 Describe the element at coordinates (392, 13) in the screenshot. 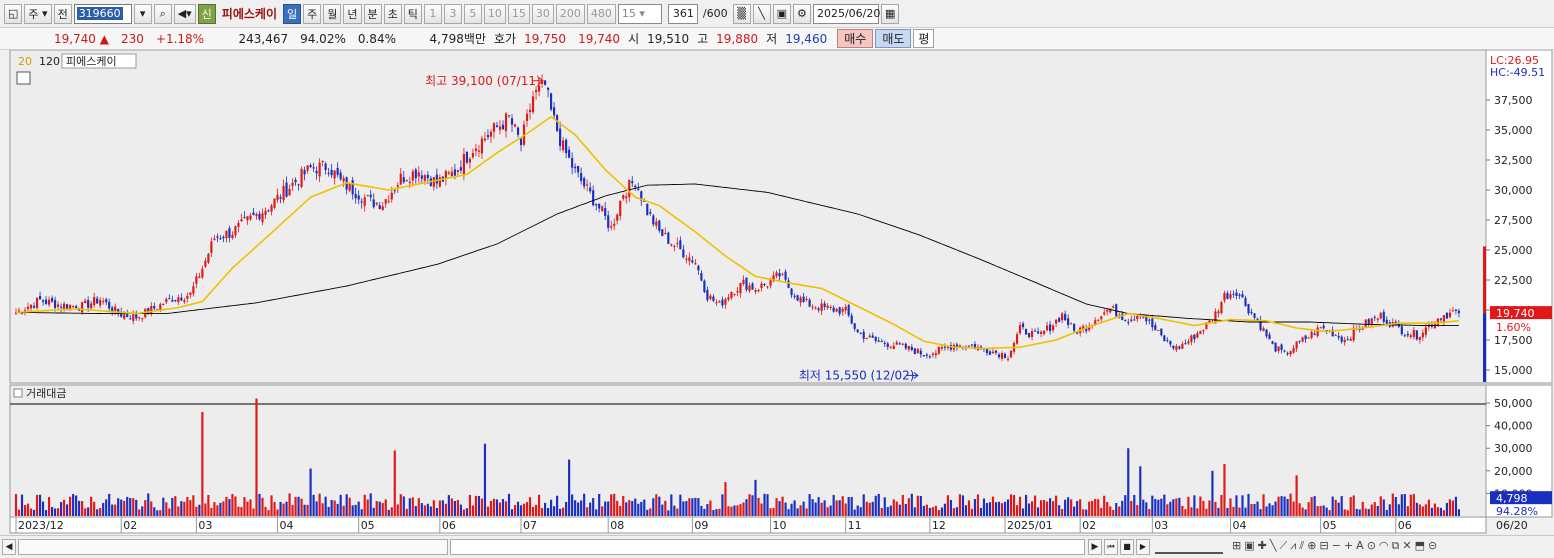

I see `period-second-button: 초` at that location.